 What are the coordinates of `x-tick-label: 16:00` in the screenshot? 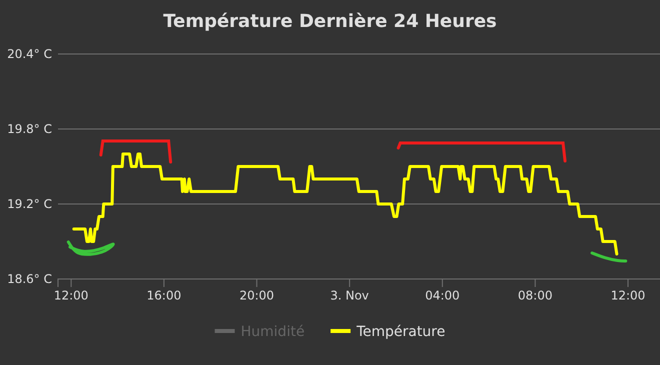 It's located at (164, 295).